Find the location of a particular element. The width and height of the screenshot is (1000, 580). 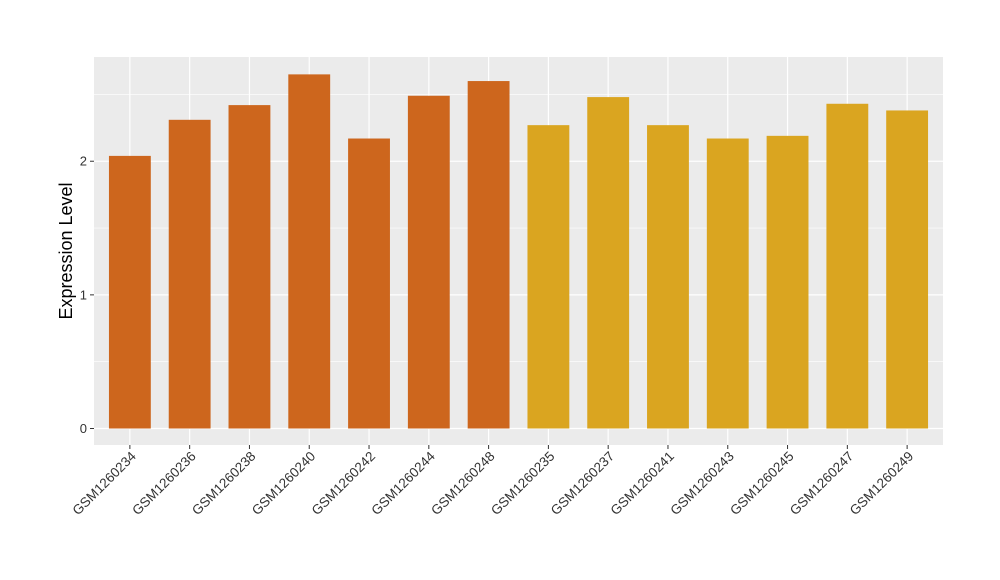

bar-GSM1260235 is located at coordinates (548, 277).